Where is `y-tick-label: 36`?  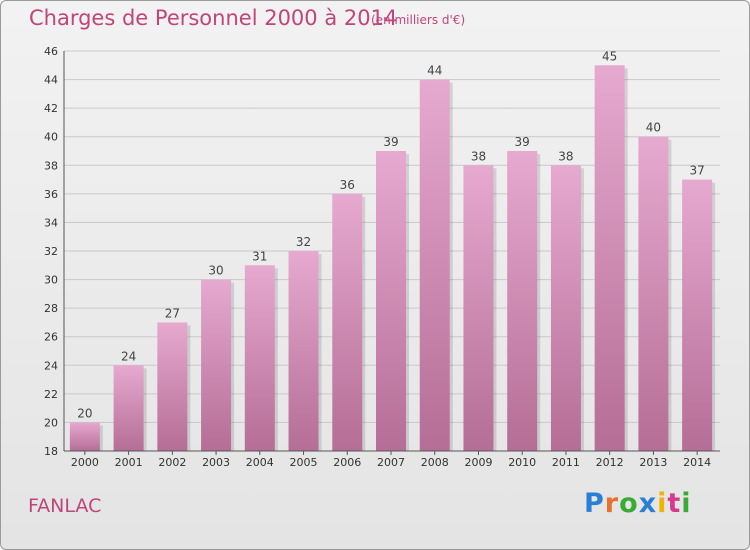 y-tick-label: 36 is located at coordinates (51, 194).